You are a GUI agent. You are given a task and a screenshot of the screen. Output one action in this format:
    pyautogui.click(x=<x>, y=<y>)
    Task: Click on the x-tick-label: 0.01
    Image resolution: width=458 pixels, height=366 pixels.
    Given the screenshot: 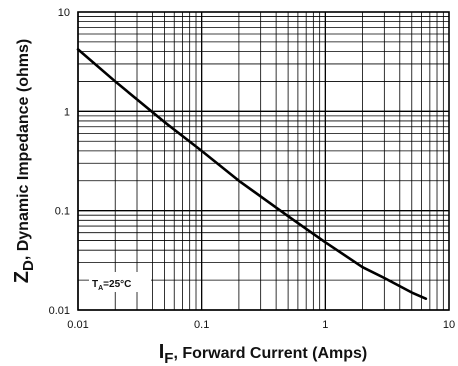 What is the action you would take?
    pyautogui.click(x=77, y=325)
    